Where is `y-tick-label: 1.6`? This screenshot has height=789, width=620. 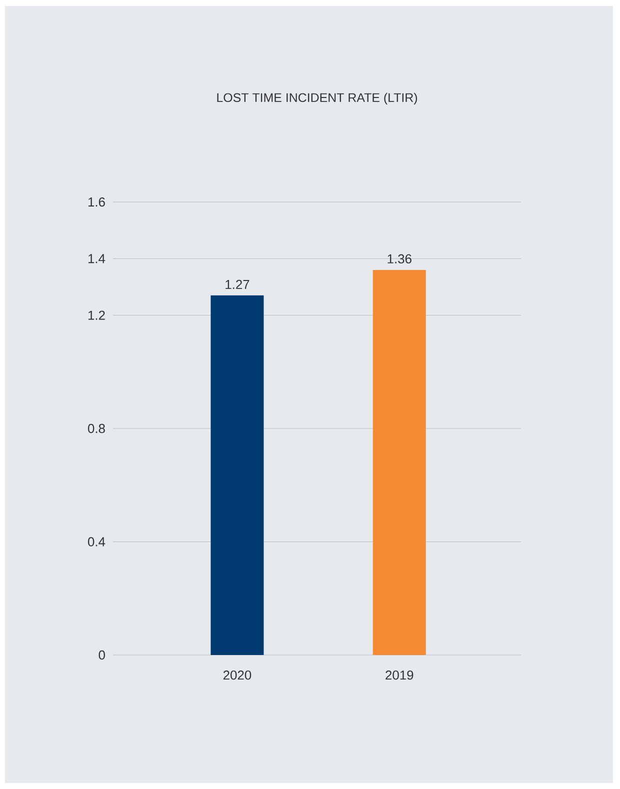
y-tick-label: 1.6 is located at coordinates (96, 202).